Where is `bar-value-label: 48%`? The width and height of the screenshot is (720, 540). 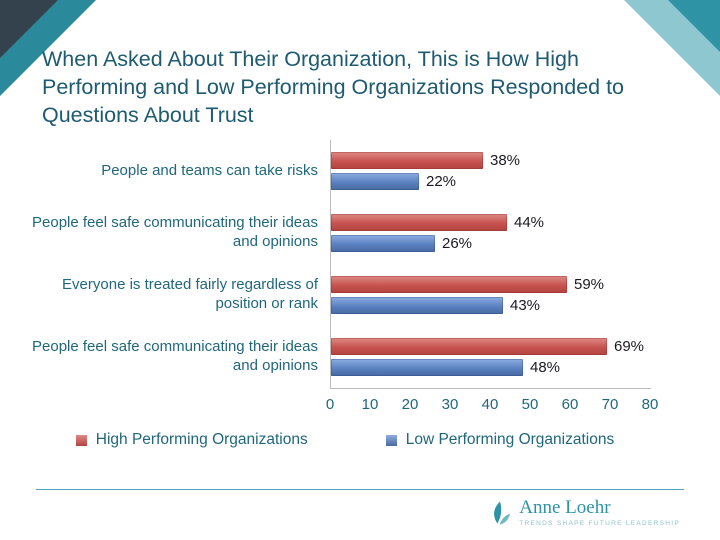 bar-value-label: 48% is located at coordinates (545, 367).